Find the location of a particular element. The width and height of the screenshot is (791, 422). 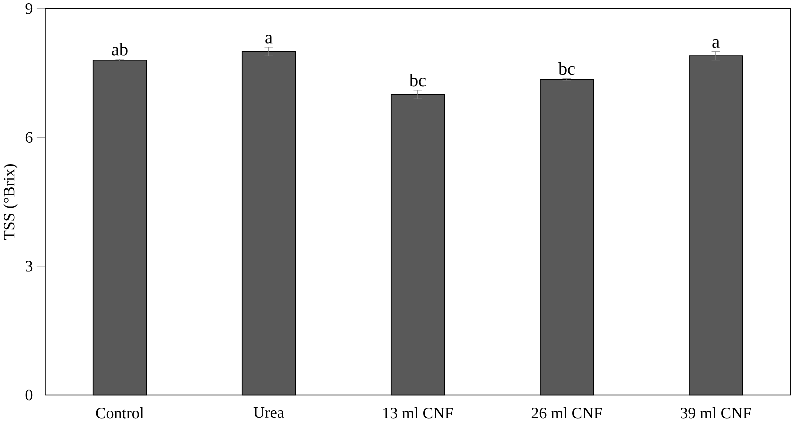

x-tick-label: 26 ml CNF is located at coordinates (567, 413).